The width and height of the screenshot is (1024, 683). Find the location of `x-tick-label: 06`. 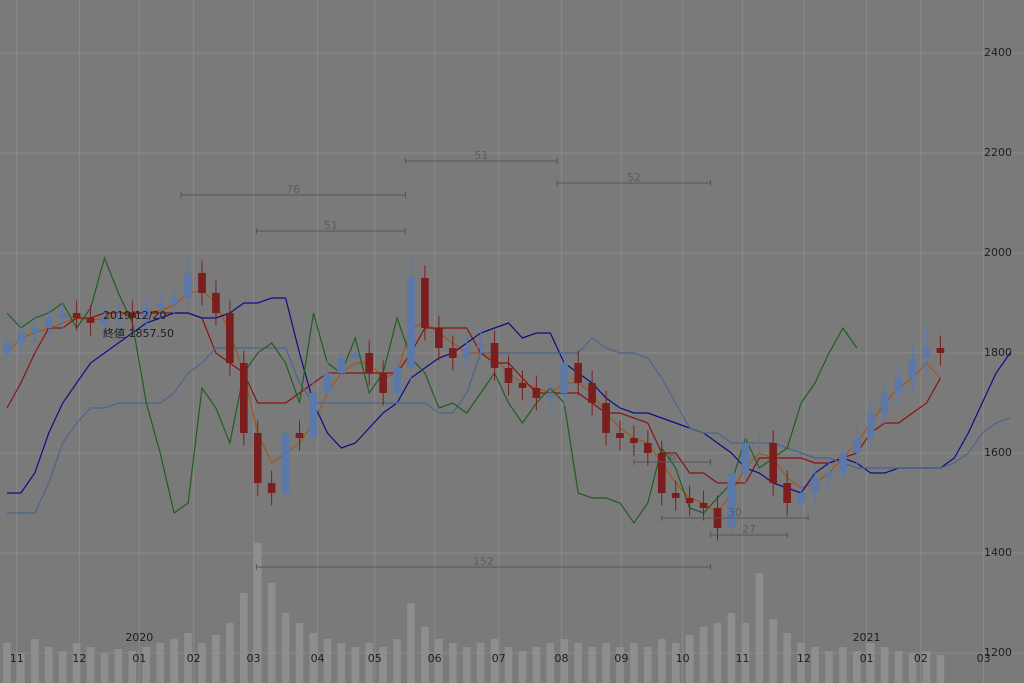

x-tick-label: 06 is located at coordinates (435, 658).